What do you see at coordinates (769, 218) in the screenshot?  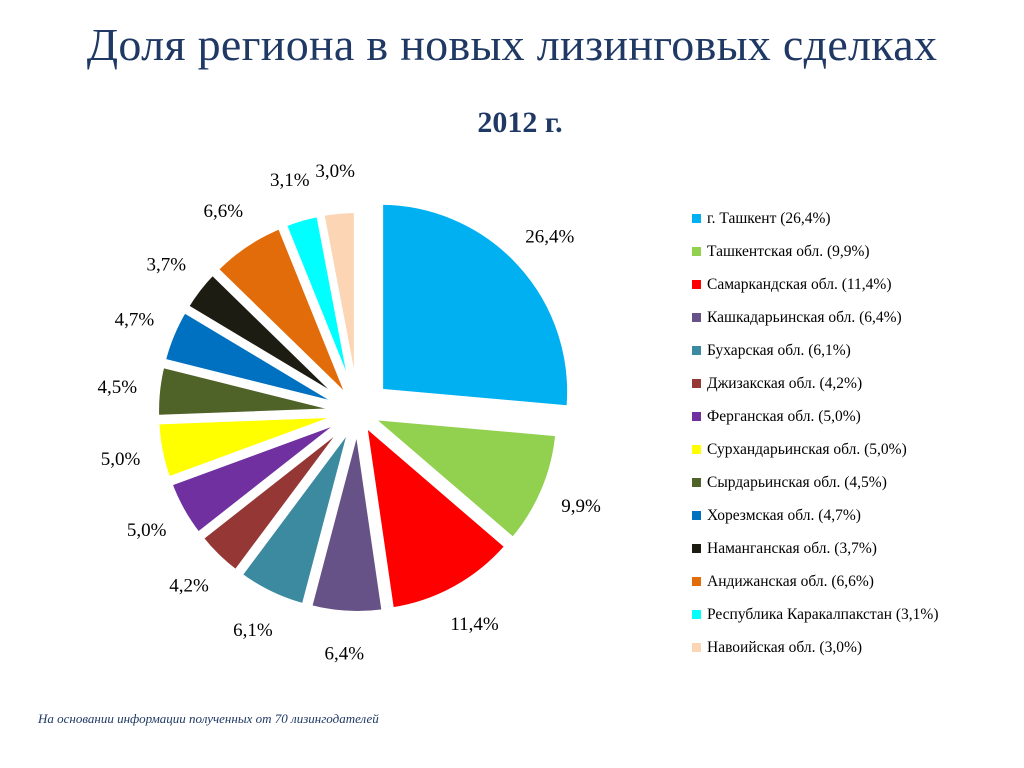 I see `legend-label: г. Ташкент (26,4%)` at bounding box center [769, 218].